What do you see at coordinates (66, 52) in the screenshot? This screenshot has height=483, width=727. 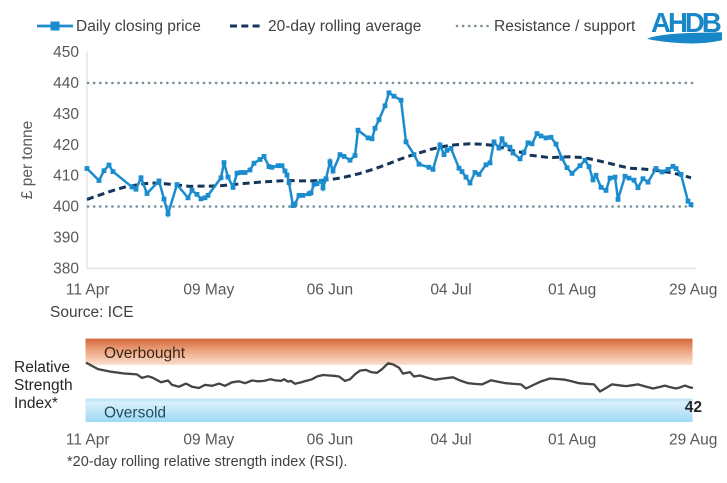 I see `svg-text: 450` at bounding box center [66, 52].